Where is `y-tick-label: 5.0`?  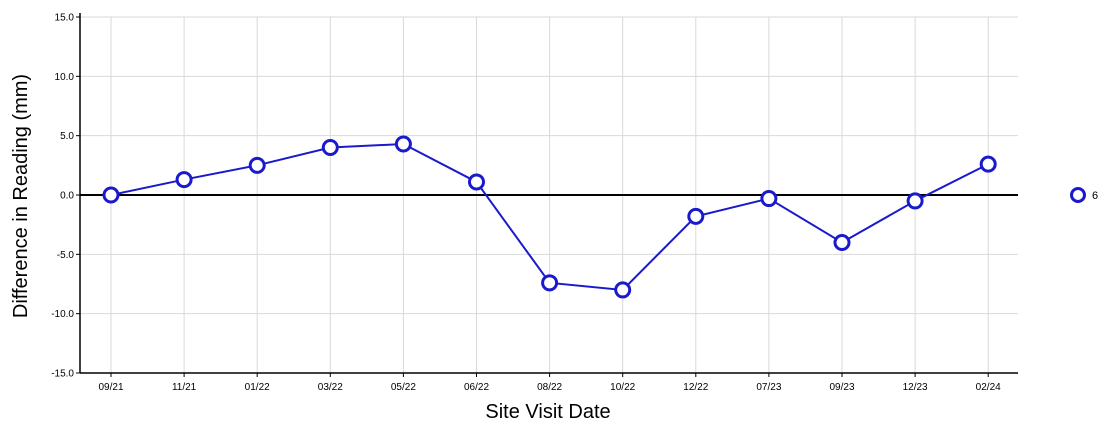
y-tick-label: 5.0 is located at coordinates (67, 136).